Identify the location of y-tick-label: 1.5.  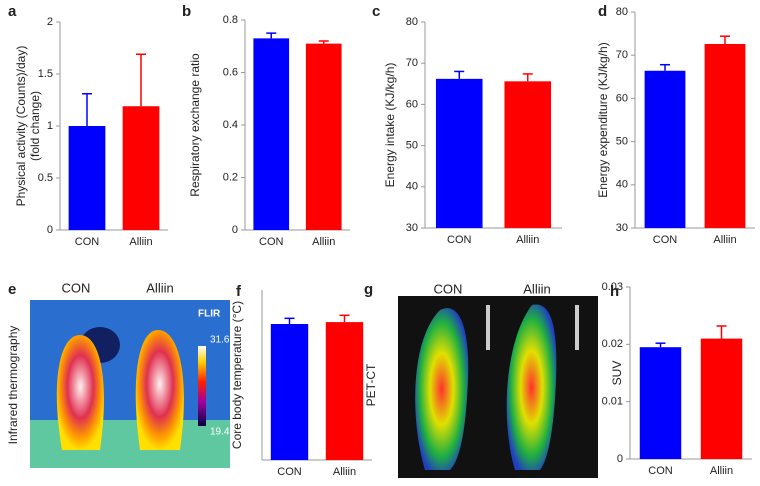
(45, 74).